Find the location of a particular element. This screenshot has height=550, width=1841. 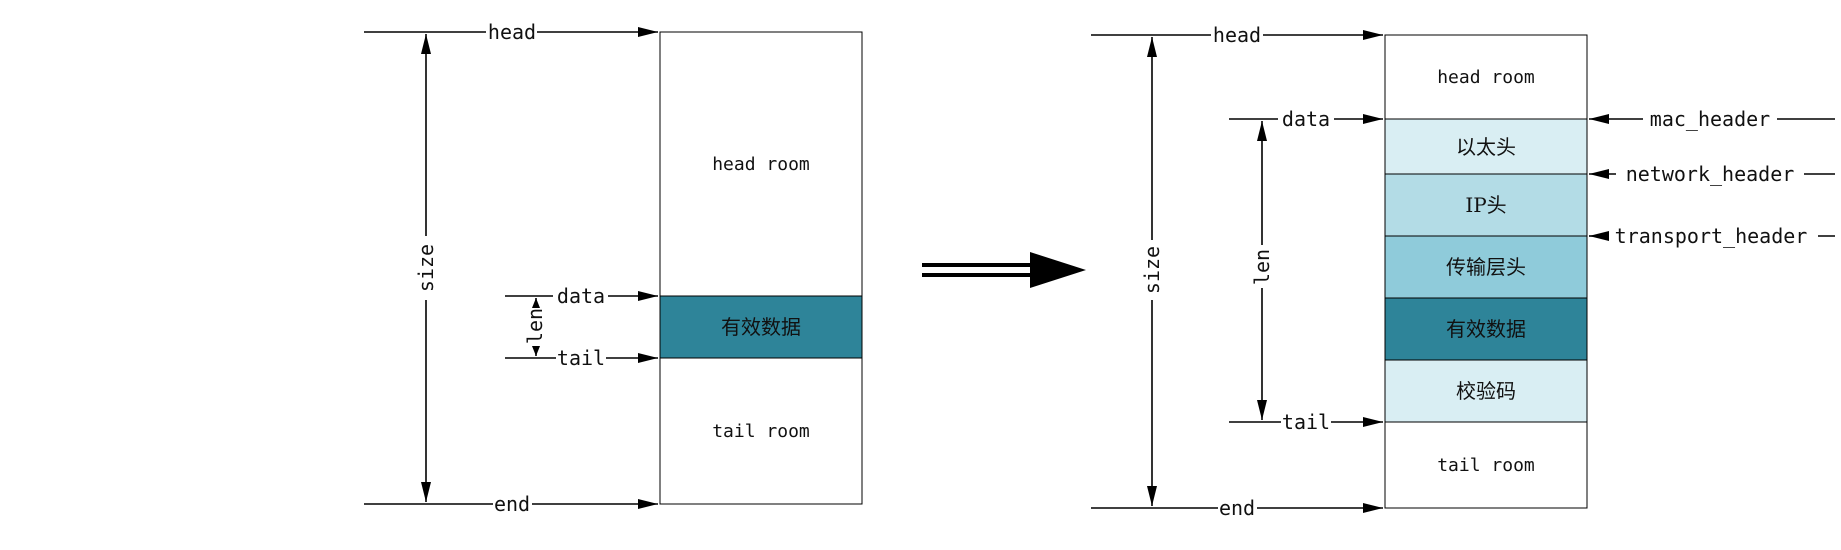

right-head-label: head is located at coordinates (1237, 35).